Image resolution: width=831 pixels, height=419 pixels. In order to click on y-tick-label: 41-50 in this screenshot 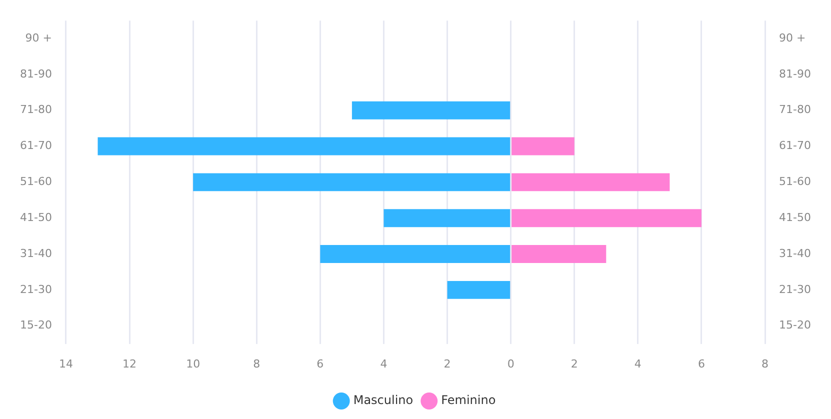, I will do `click(36, 217)`.